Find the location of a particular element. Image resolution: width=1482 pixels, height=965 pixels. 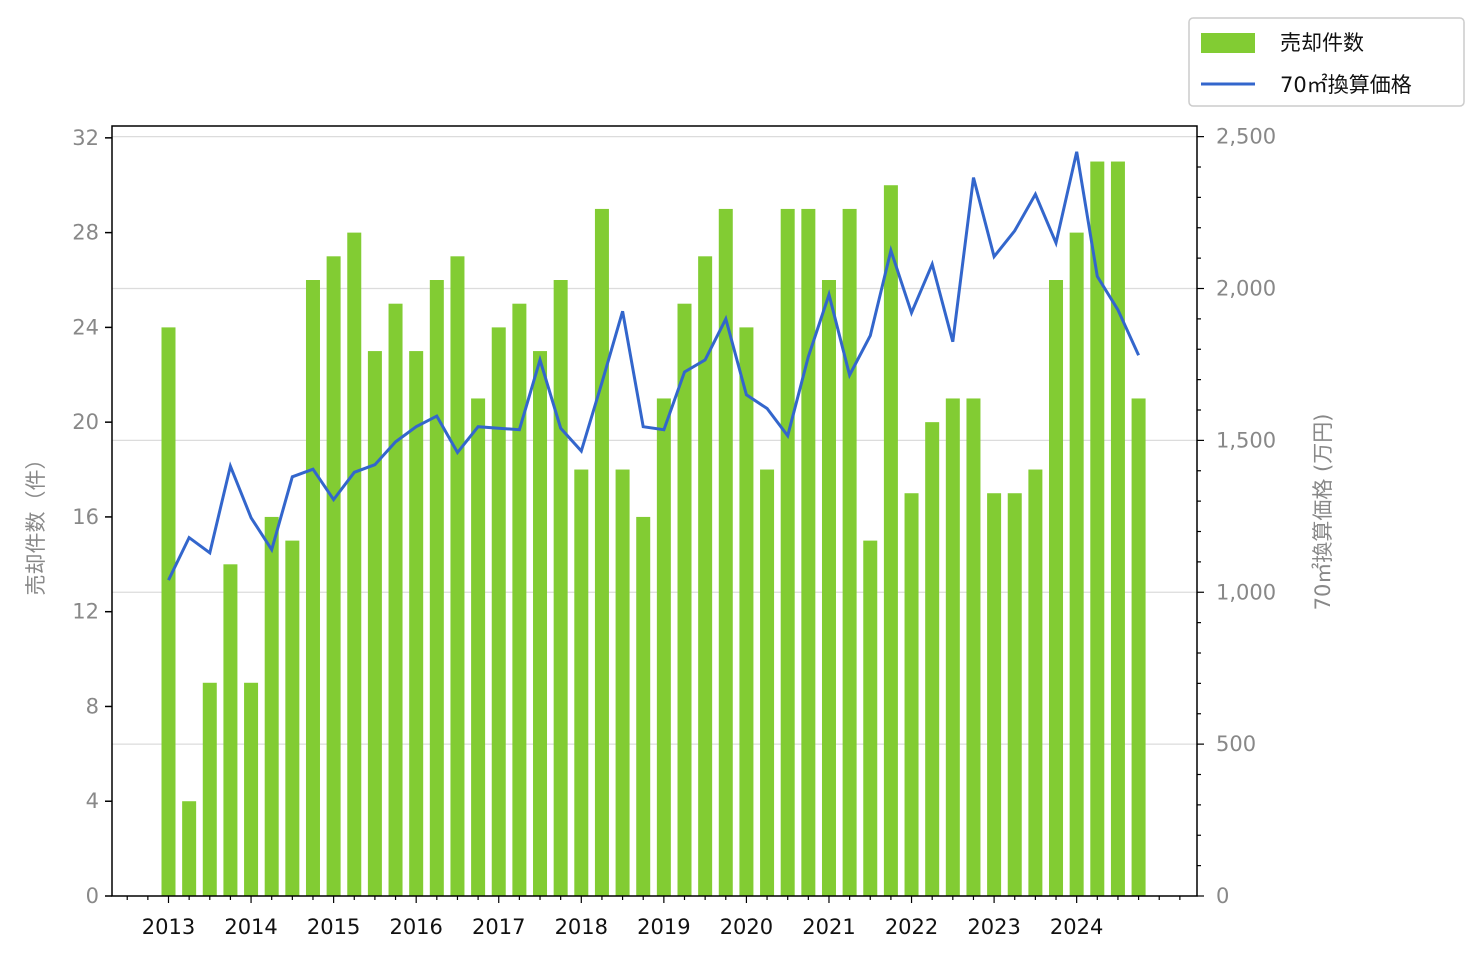

left-tick-label: 24 is located at coordinates (85, 327).